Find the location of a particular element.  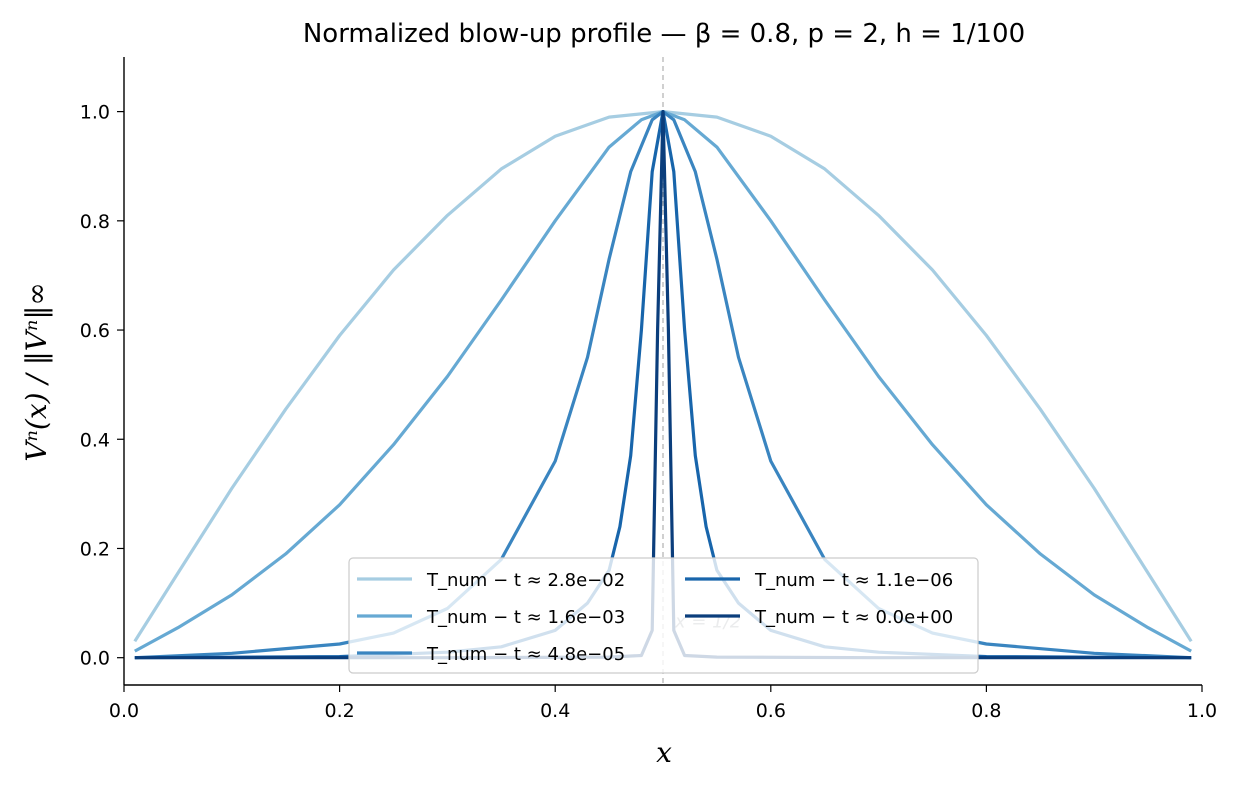

y-tick-label: 0.2 is located at coordinates (95, 549).